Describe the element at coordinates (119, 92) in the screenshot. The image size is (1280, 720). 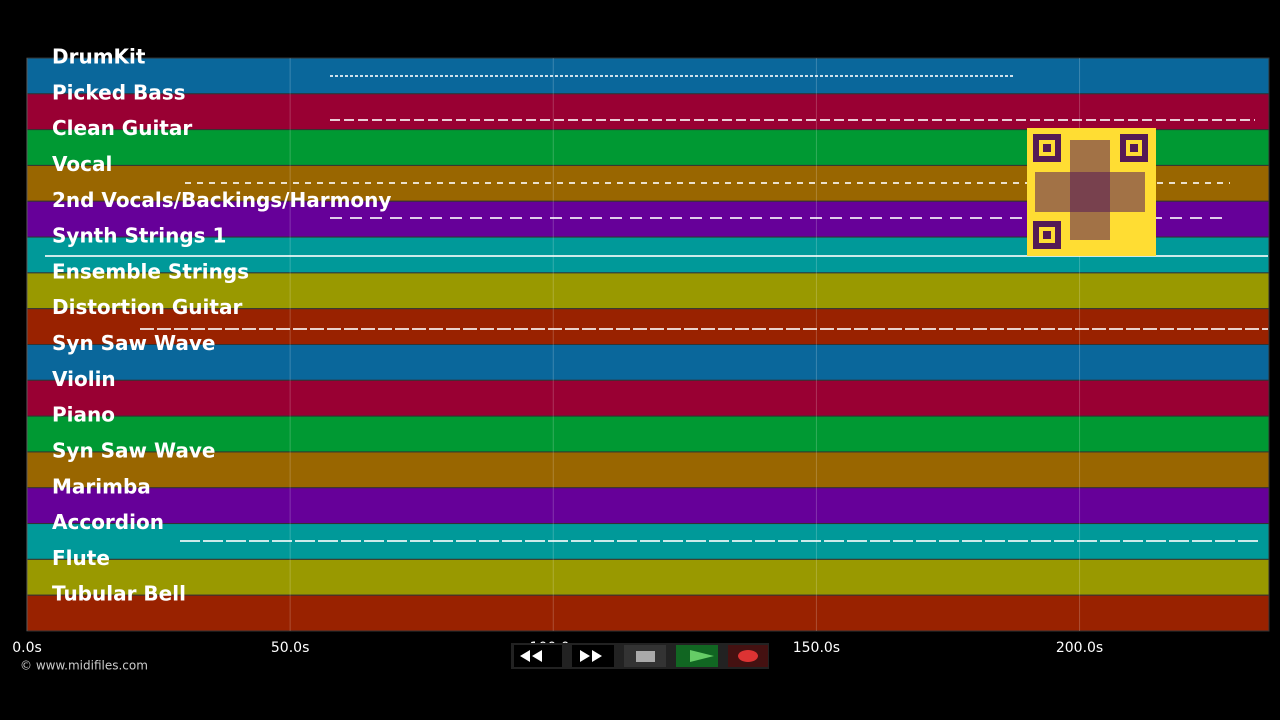
I see `track-name: Picked Bass` at that location.